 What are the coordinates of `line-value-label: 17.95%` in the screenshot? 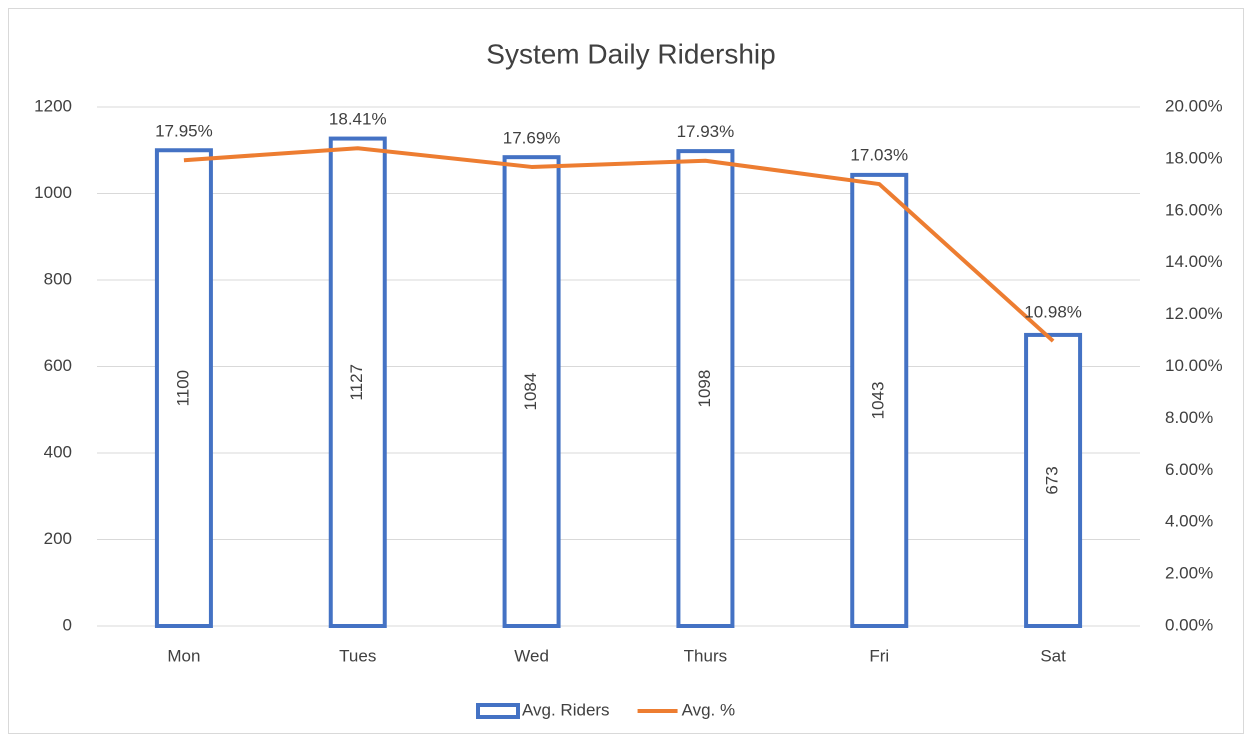 It's located at (184, 131).